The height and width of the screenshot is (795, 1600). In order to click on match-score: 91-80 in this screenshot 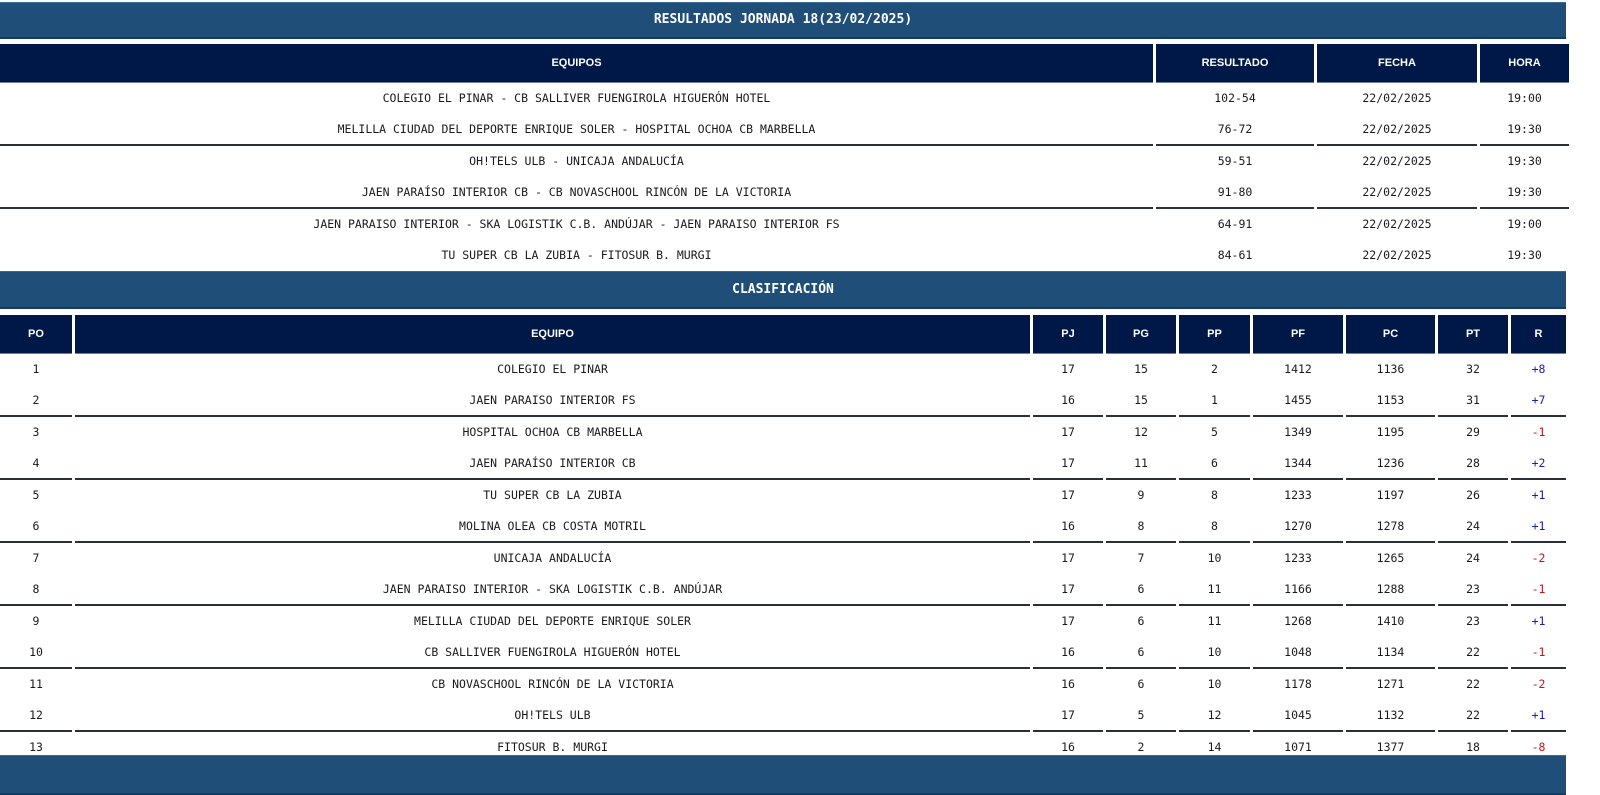, I will do `click(1235, 191)`.